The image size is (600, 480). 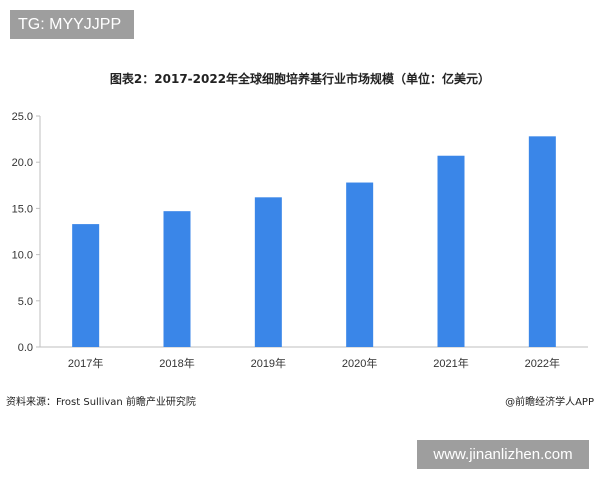 I want to click on y-tick-label: 10.0, so click(x=22, y=256).